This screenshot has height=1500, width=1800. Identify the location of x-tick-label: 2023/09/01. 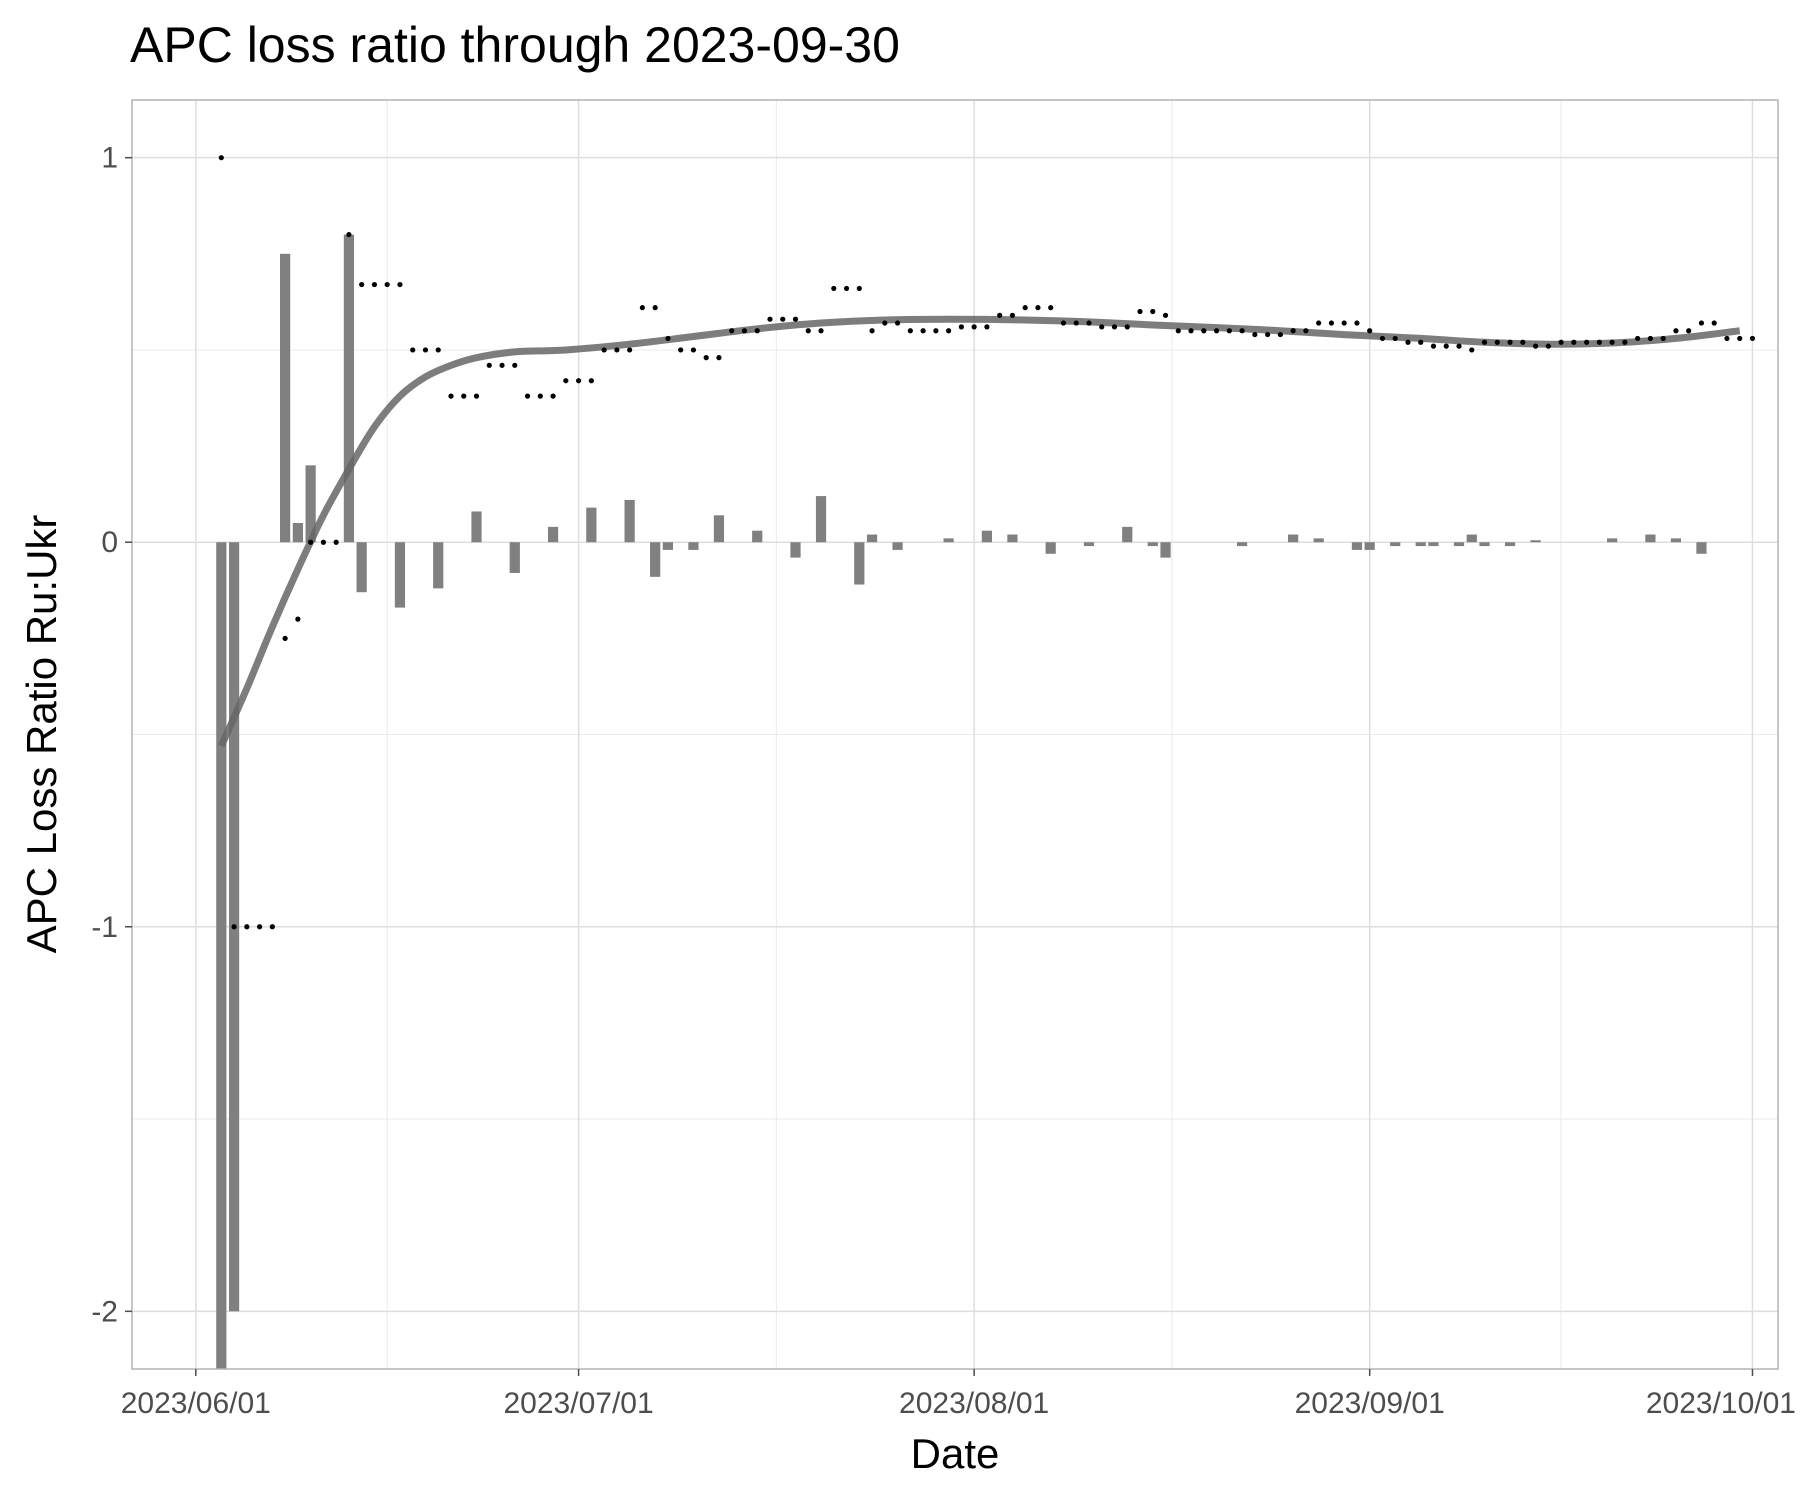
(1370, 1403).